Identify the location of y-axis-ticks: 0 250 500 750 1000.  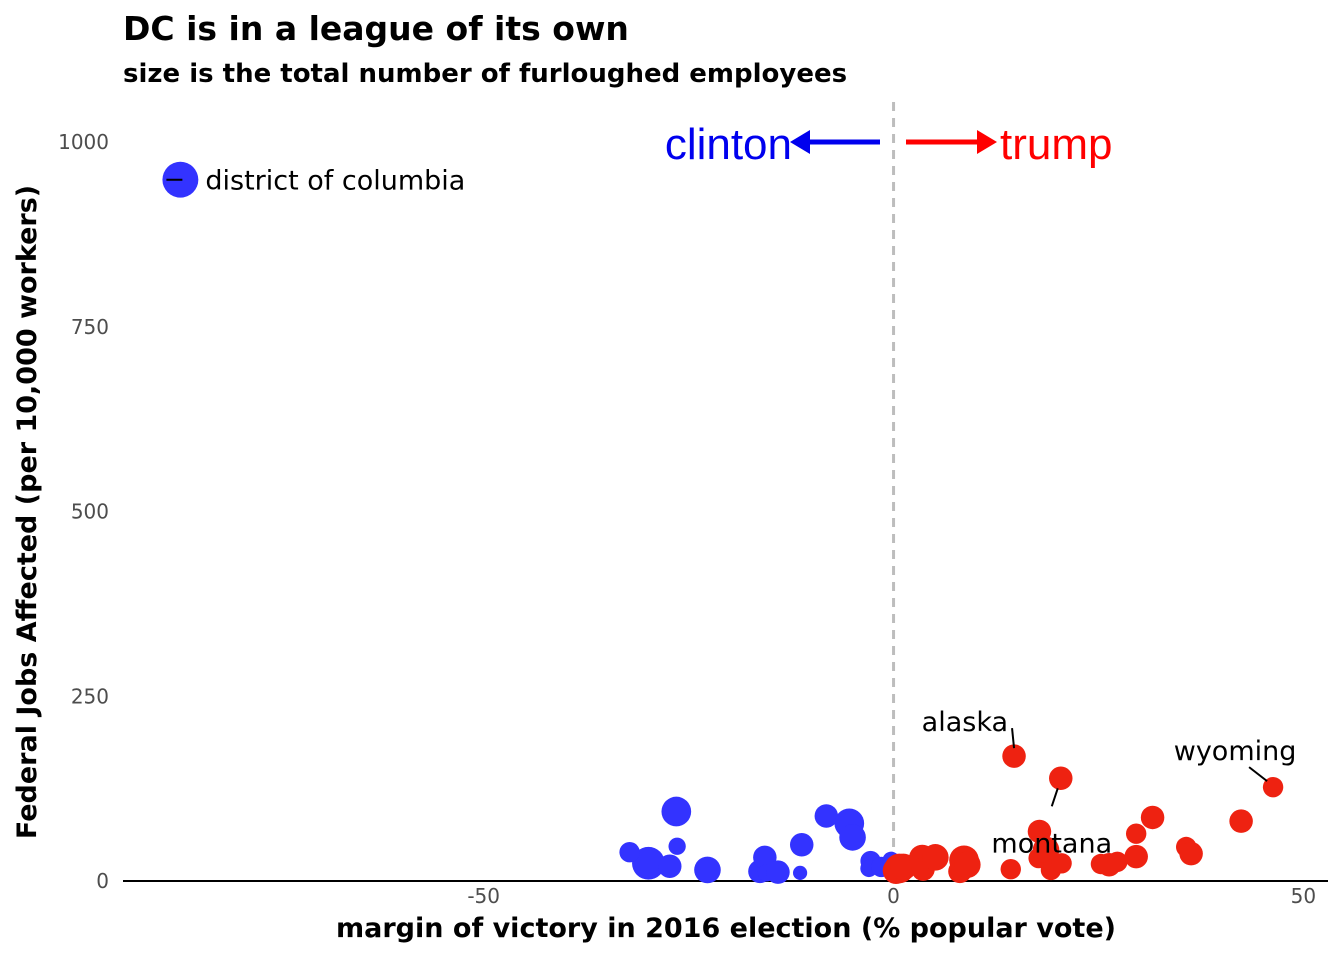
(83, 511).